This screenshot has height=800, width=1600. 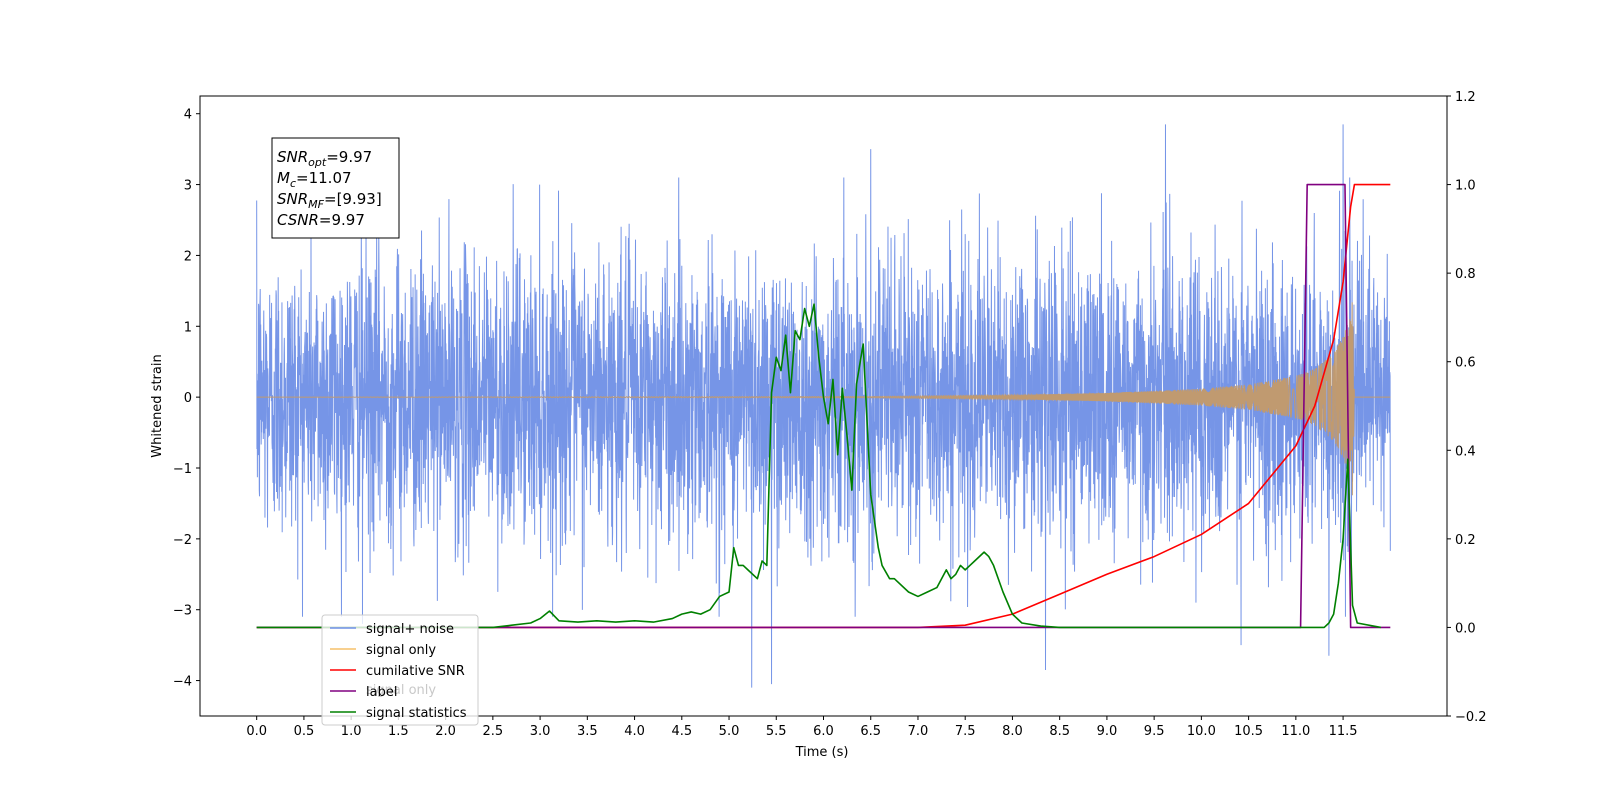 What do you see at coordinates (1154, 731) in the screenshot?
I see `x-tick-label: 9.5` at bounding box center [1154, 731].